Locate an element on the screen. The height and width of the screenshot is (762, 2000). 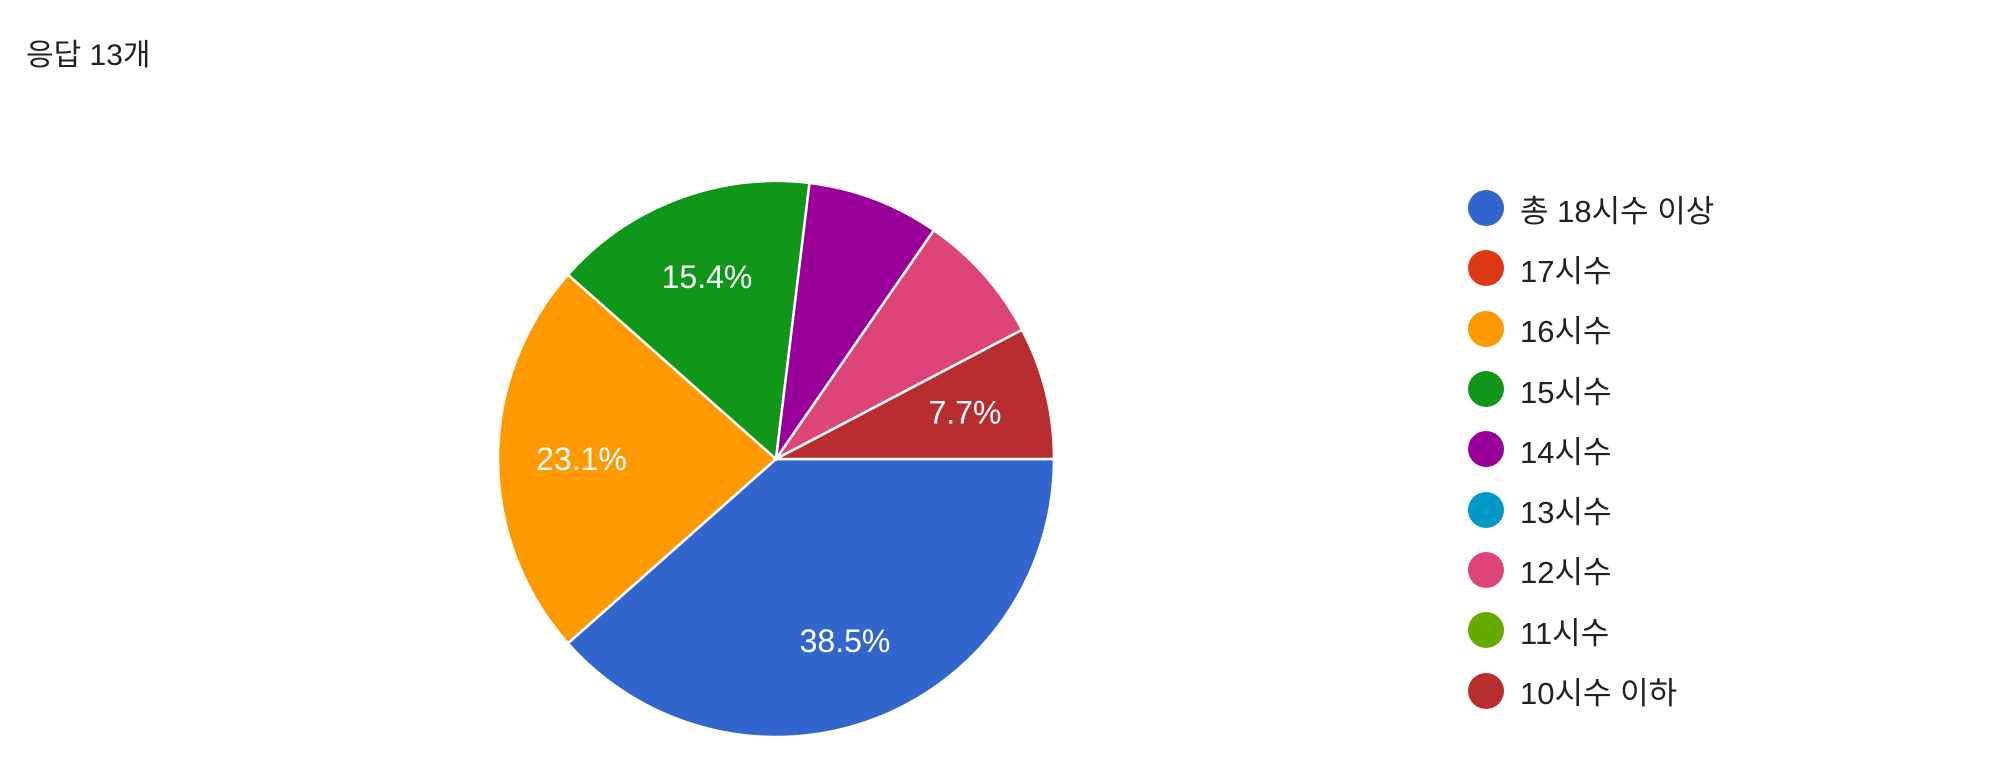
legend-item: 15시수 is located at coordinates (1591, 389).